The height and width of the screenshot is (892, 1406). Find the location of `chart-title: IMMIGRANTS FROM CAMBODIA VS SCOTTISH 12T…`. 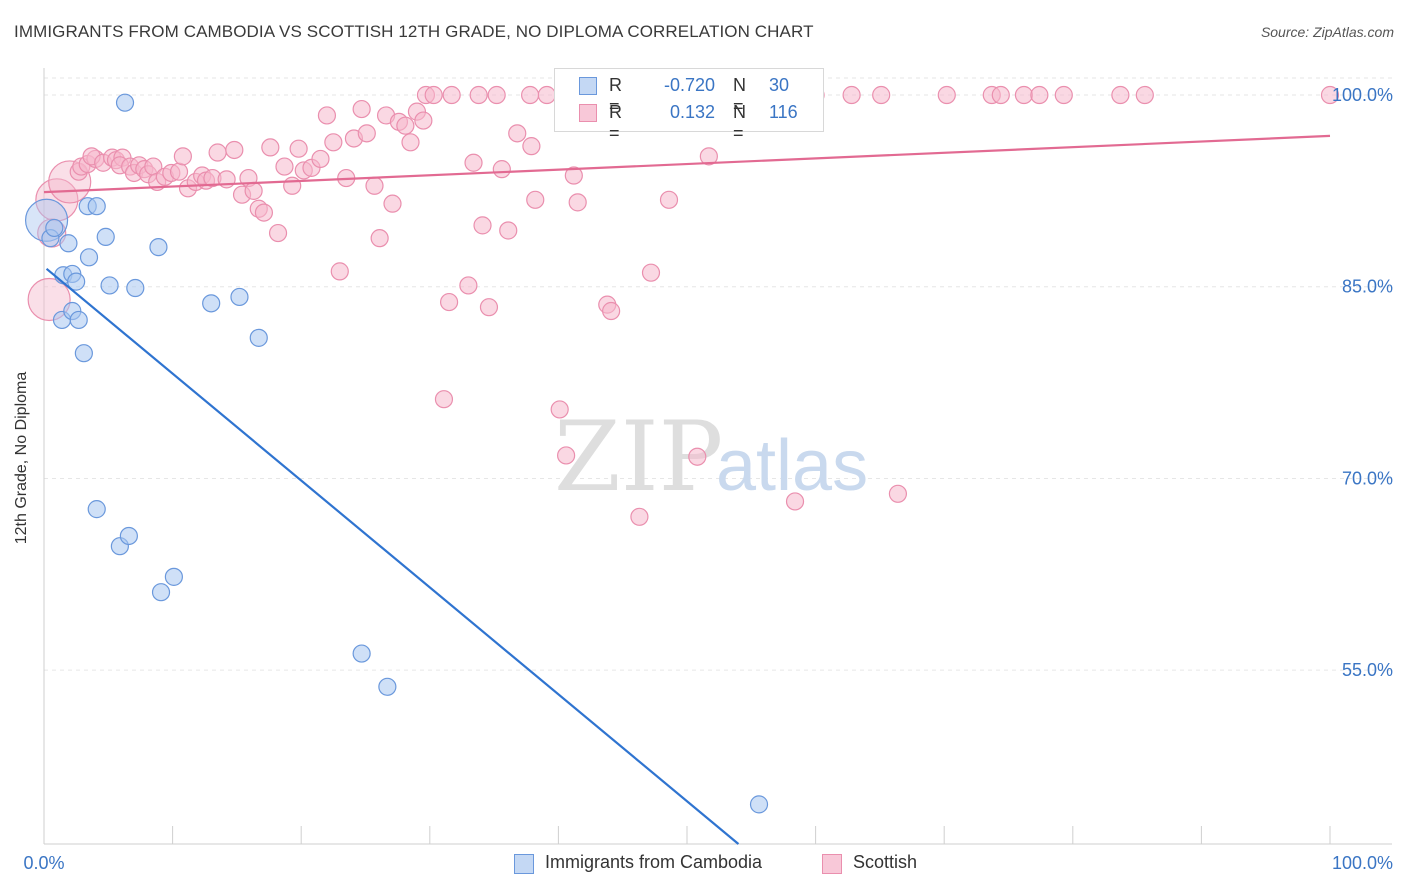

chart-title: IMMIGRANTS FROM CAMBODIA VS SCOTTISH 12T… is located at coordinates (414, 31).